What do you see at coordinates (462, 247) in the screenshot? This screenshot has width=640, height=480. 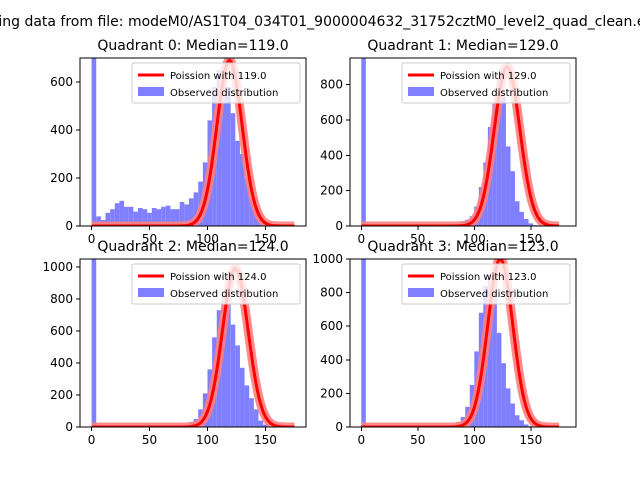 I see `quadrant-title: Quadrant 3: Median=123.0` at bounding box center [462, 247].